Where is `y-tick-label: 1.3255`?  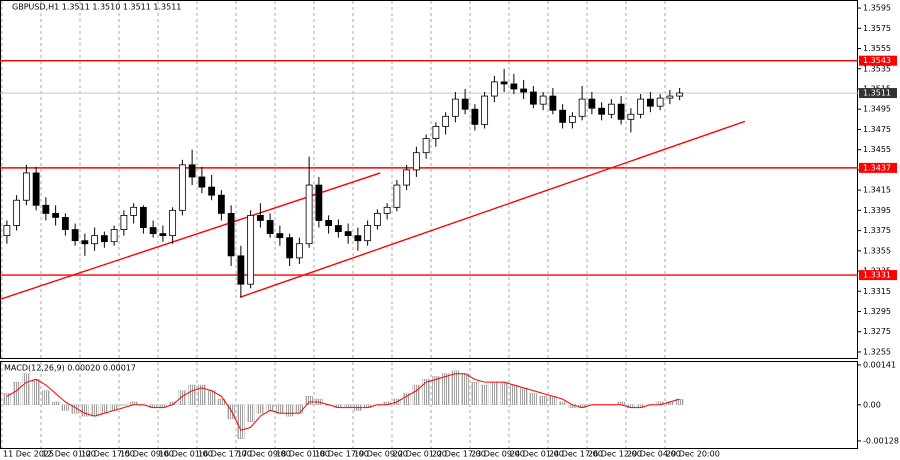
y-tick-label: 1.3255 is located at coordinates (877, 351).